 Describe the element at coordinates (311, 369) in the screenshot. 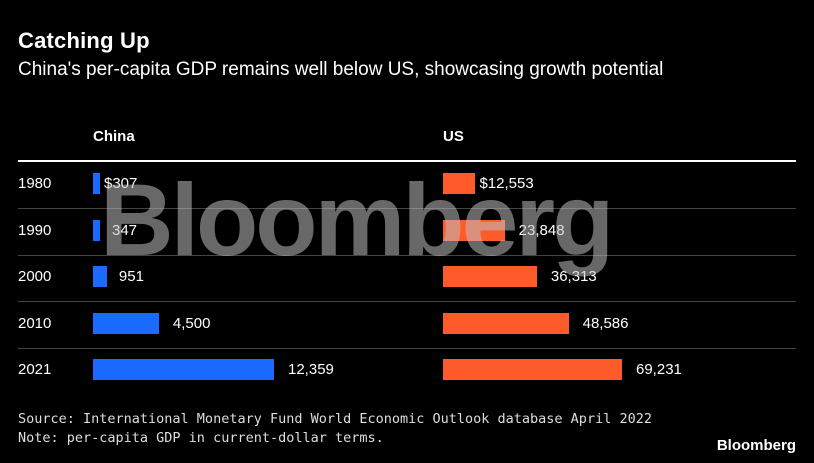

I see `value-label-china-2021: 12,359` at that location.